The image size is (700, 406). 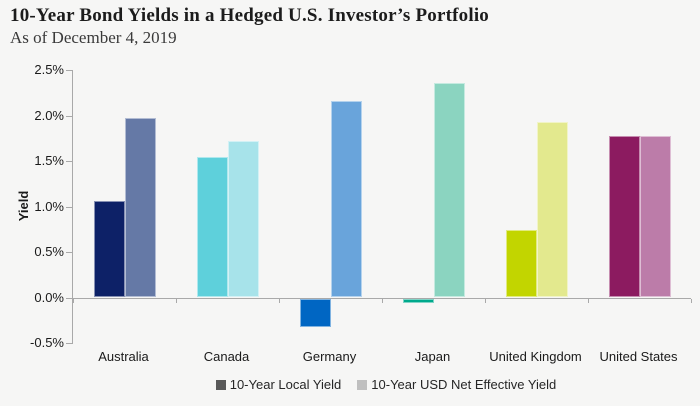 I want to click on legend-item-local: 10-Year Local Yield, so click(x=278, y=384).